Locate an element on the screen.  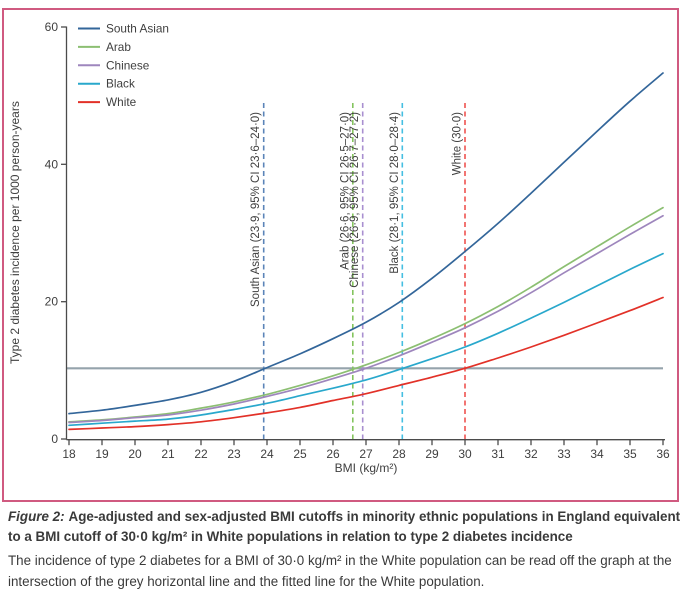
x-tick-label: 18 is located at coordinates (69, 454).